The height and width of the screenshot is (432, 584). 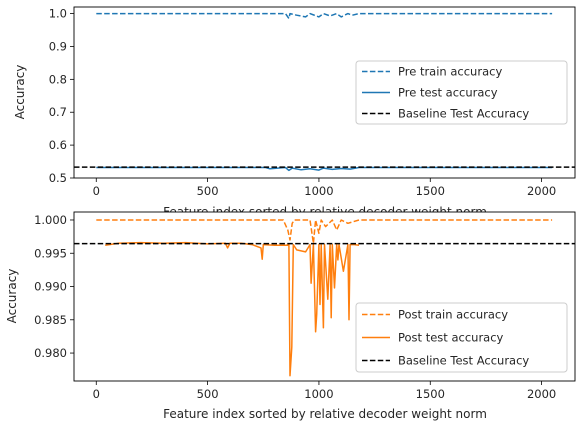 I want to click on top-y-axis-label: Accuracy, so click(x=20, y=92).